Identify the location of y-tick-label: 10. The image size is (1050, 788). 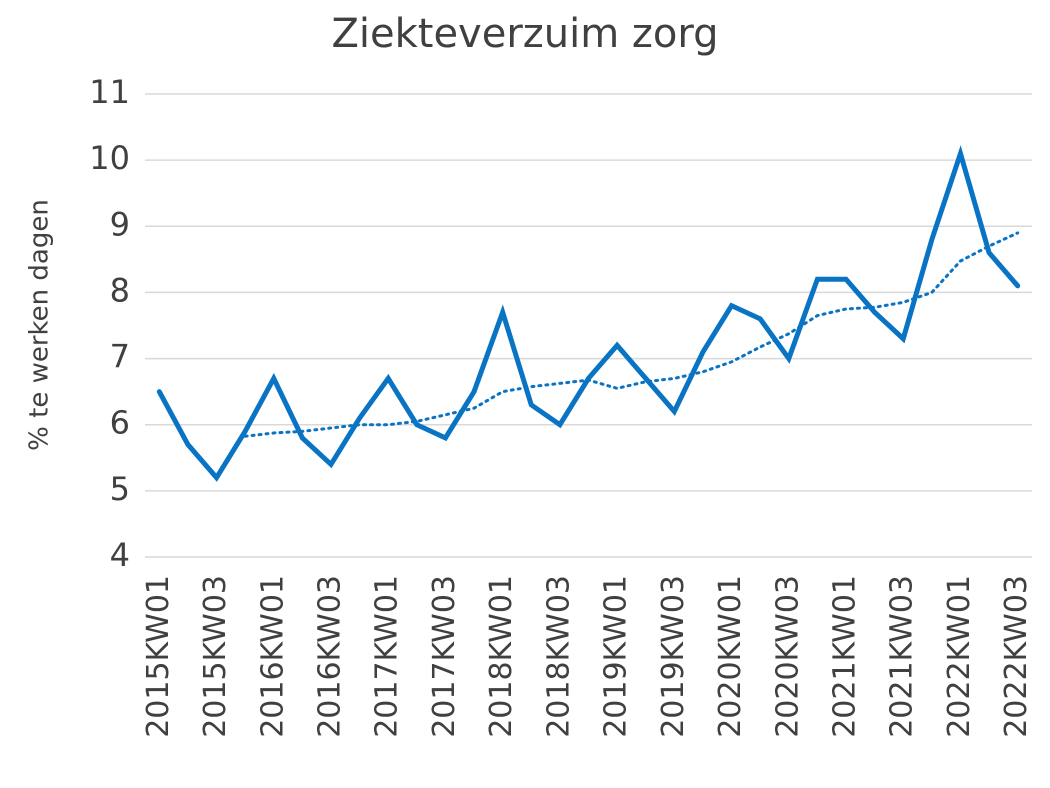
(109, 158).